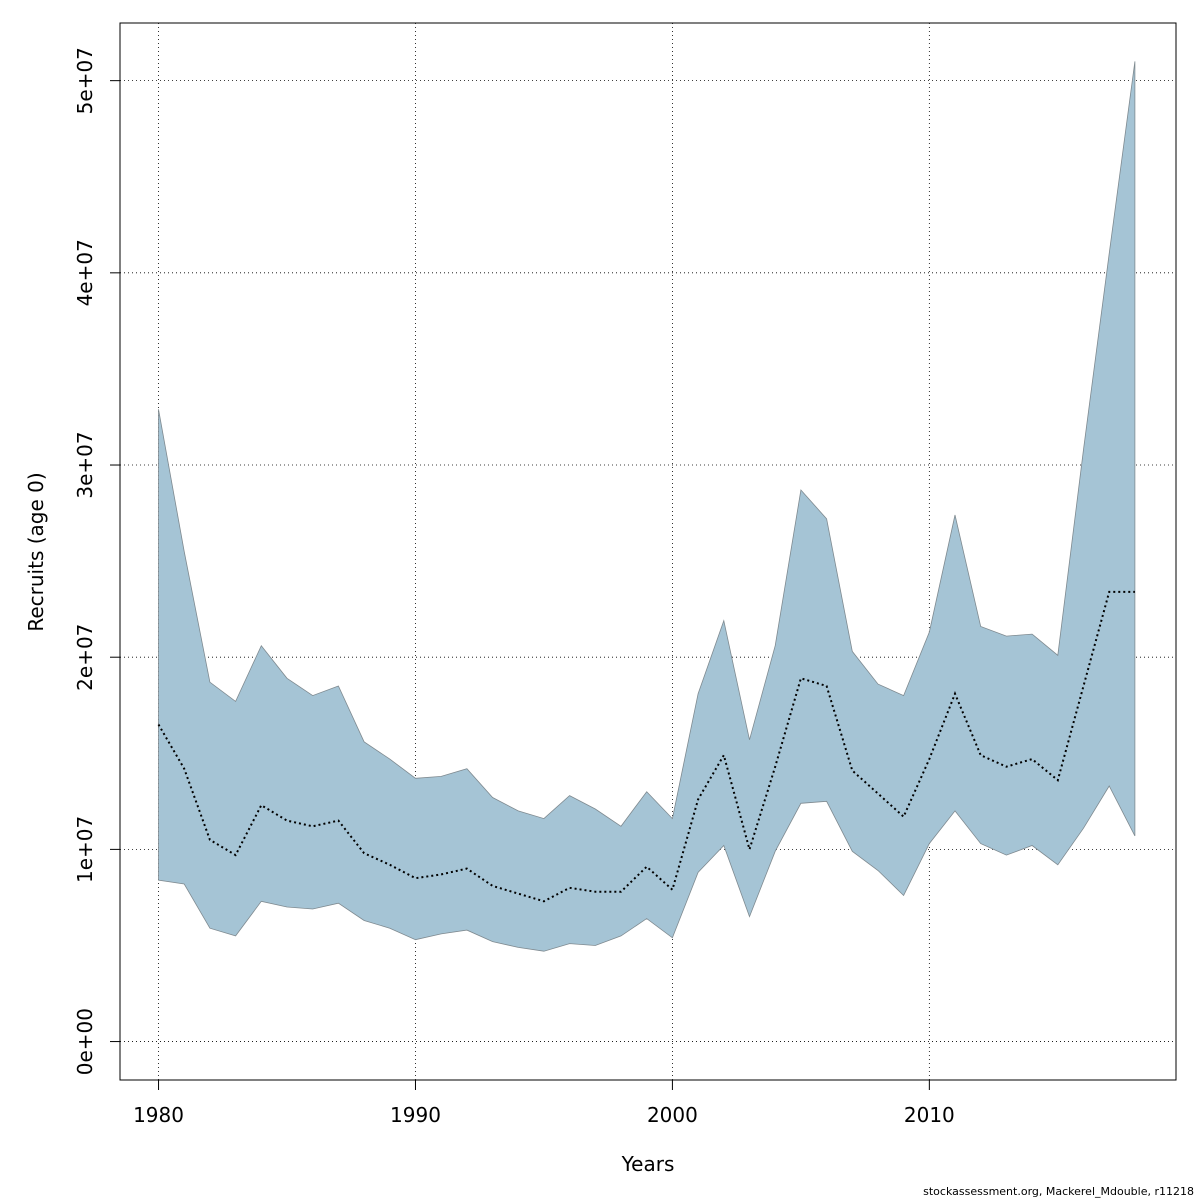  I want to click on y-axis: 0e+00 1e+07 2e+07 3e+07 4e+07 5e+07, so click(96, 561).